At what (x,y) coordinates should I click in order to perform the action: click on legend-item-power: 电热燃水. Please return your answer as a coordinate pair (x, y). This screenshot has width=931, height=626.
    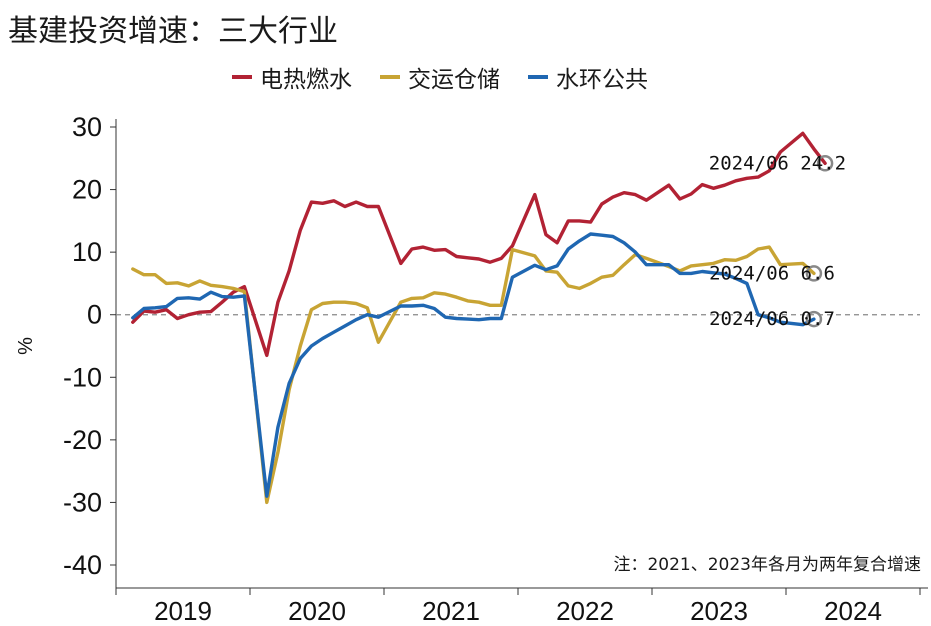
    Looking at the image, I should click on (292, 77).